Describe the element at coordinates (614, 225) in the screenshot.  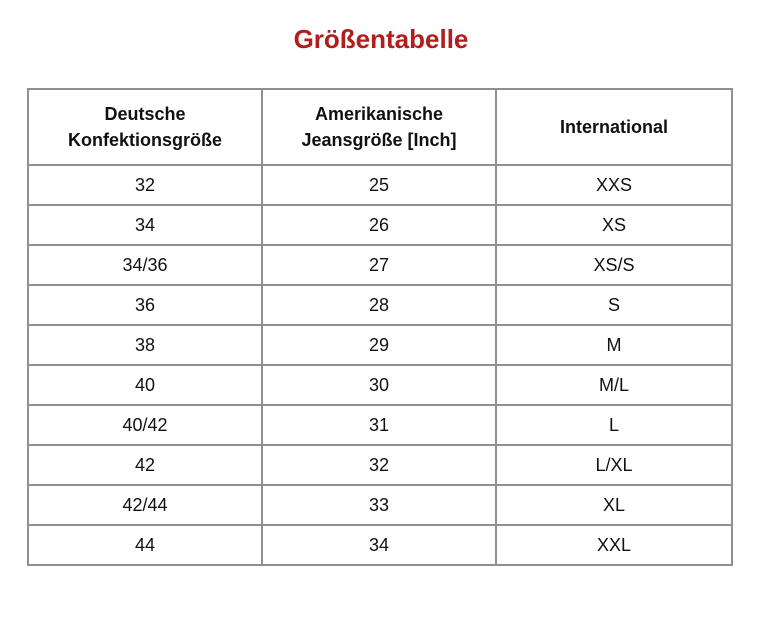
I see `cell-international: XS` at that location.